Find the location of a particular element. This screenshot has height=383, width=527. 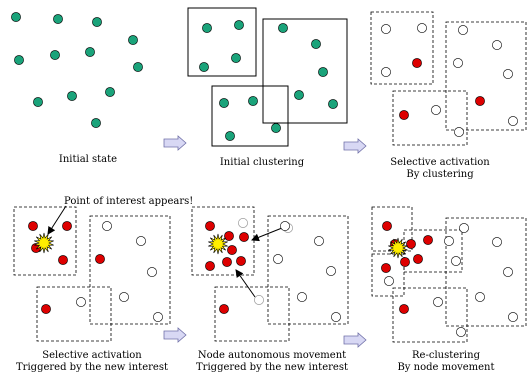

nodes-selective-activation-interest is located at coordinates (95, 271).